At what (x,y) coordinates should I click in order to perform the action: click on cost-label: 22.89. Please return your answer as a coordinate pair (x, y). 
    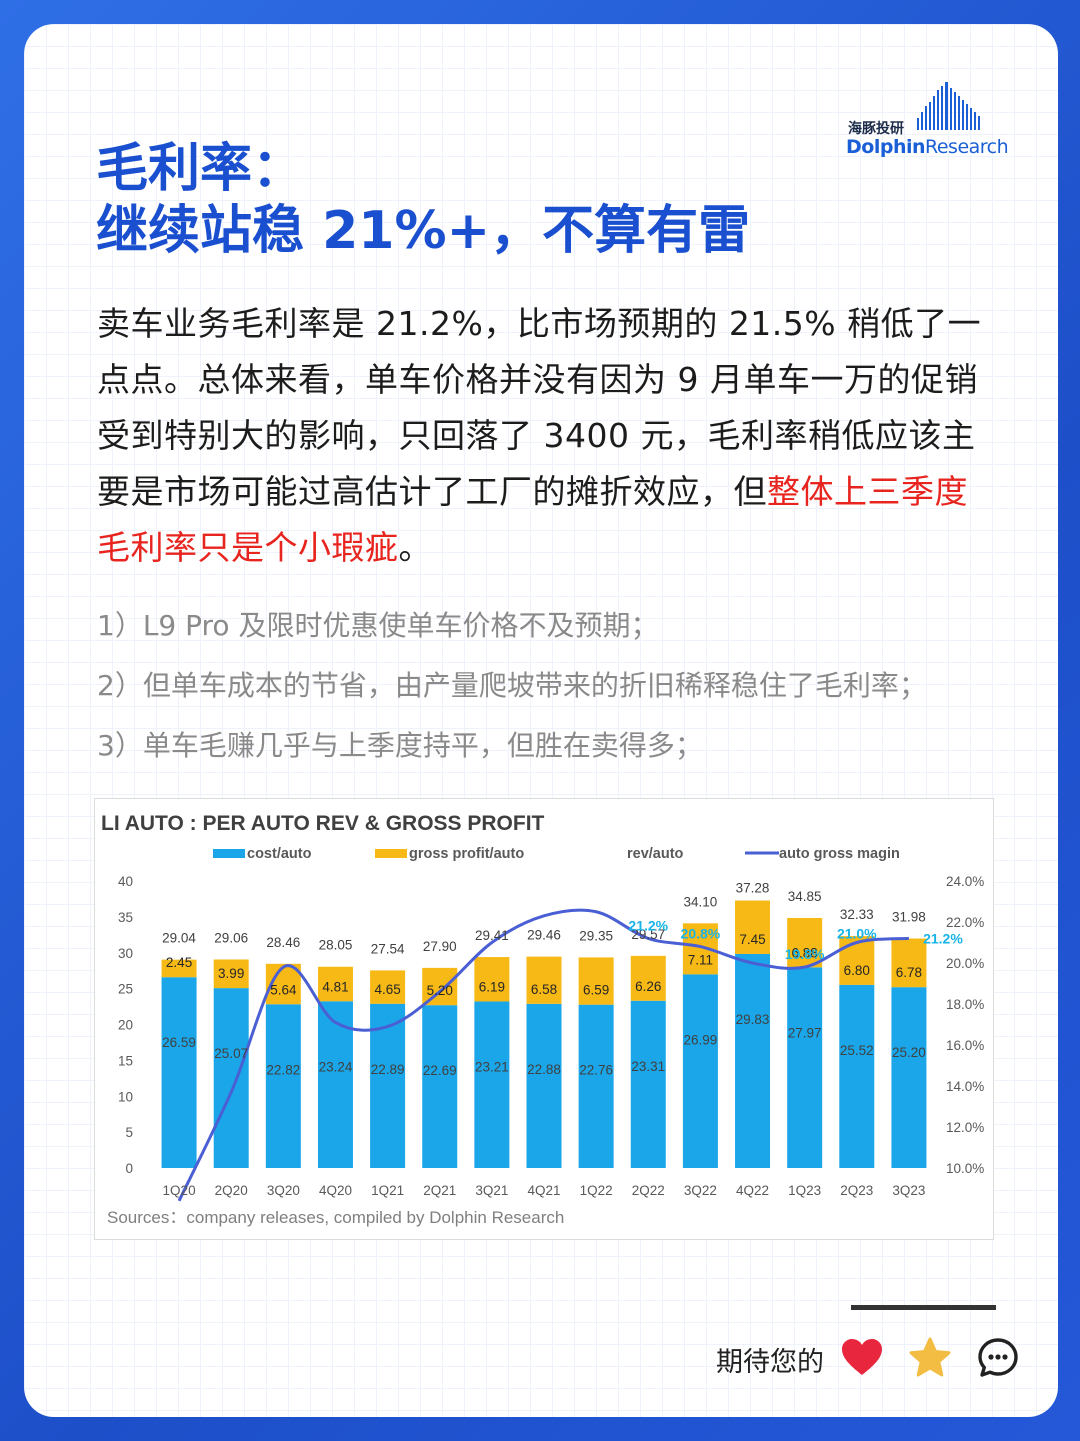
    Looking at the image, I should click on (388, 1069).